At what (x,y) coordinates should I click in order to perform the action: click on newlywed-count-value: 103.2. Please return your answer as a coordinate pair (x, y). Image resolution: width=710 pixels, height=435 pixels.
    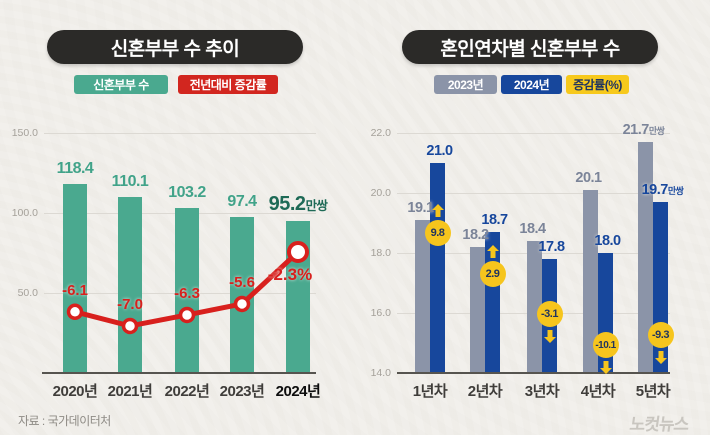
    Looking at the image, I should click on (187, 192).